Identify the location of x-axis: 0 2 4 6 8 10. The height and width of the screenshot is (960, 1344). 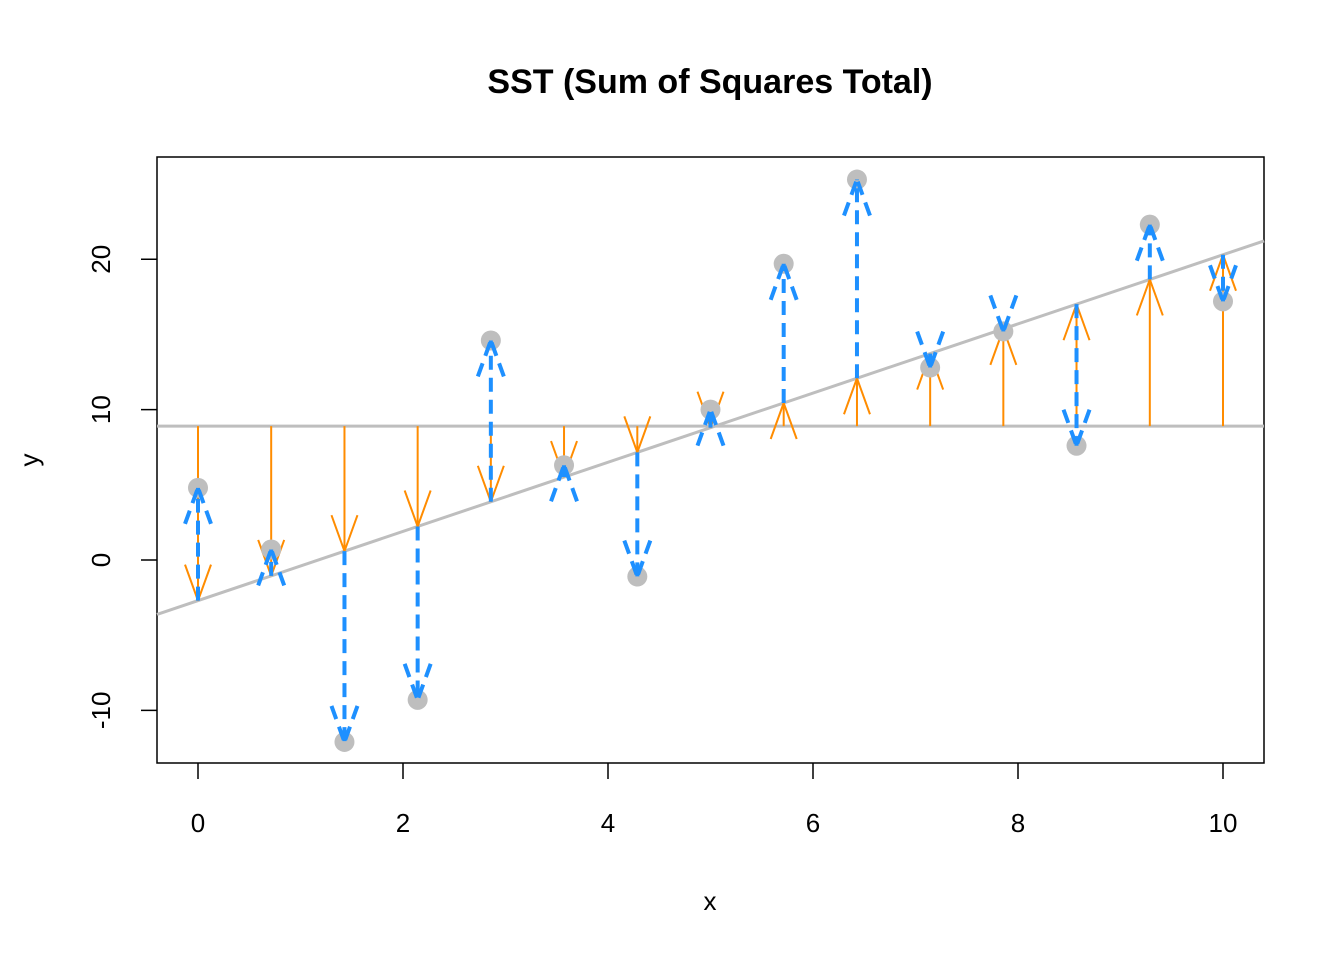
(714, 800).